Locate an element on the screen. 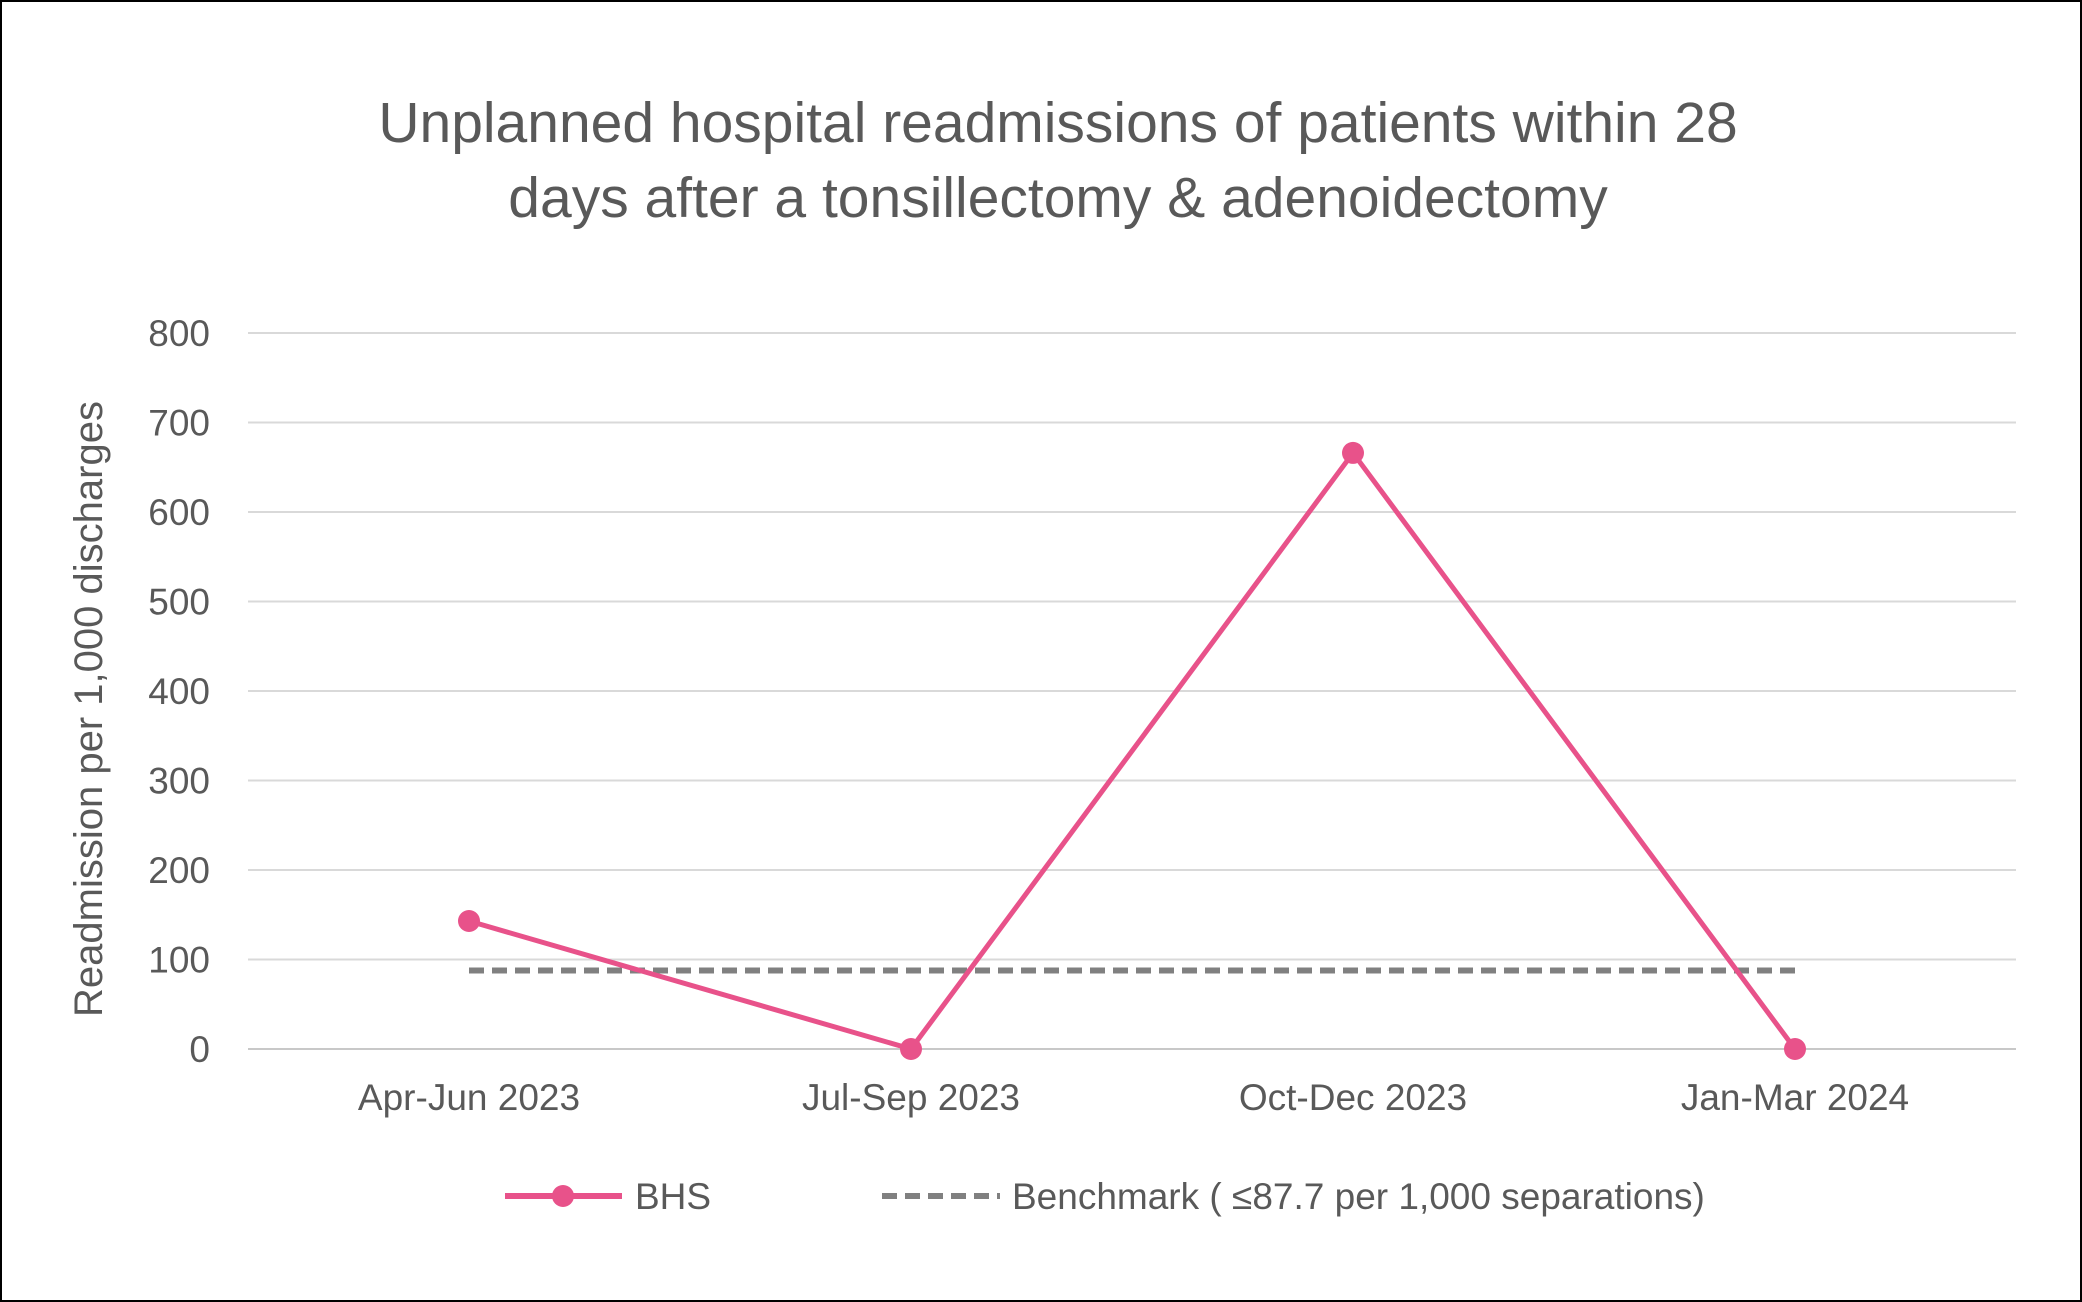 The height and width of the screenshot is (1302, 2082). legend-bhs-marker is located at coordinates (563, 1196).